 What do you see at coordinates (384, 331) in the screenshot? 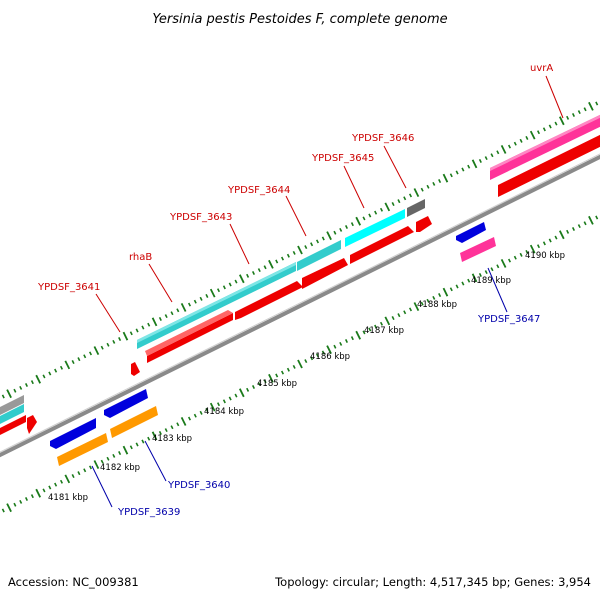
I see `scale-tick-label: 4187 kbp` at bounding box center [384, 331].